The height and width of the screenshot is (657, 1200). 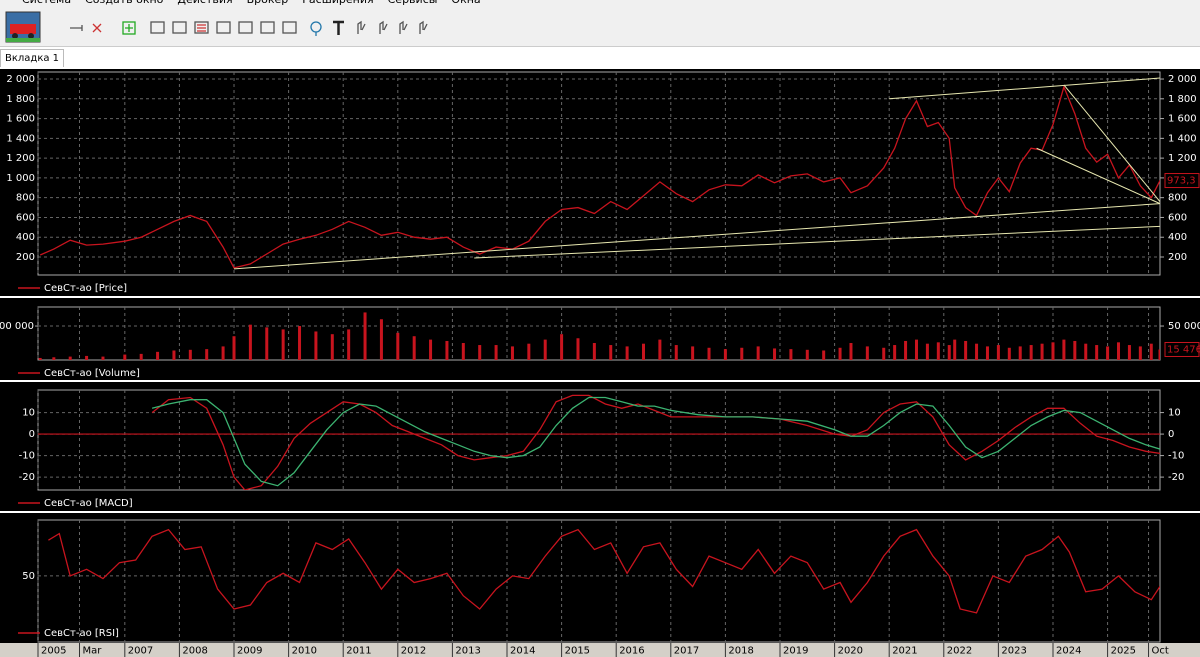 I want to click on y-tick-label: 400, so click(x=25, y=237).